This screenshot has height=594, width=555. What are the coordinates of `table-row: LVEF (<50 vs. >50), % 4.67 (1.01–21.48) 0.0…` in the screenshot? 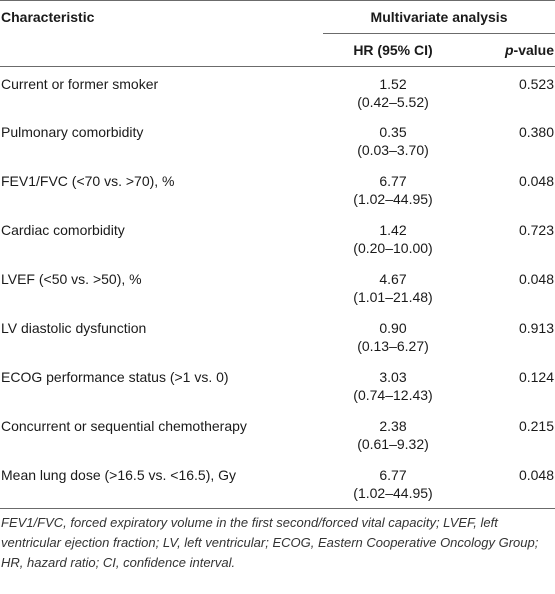 It's located at (277, 287).